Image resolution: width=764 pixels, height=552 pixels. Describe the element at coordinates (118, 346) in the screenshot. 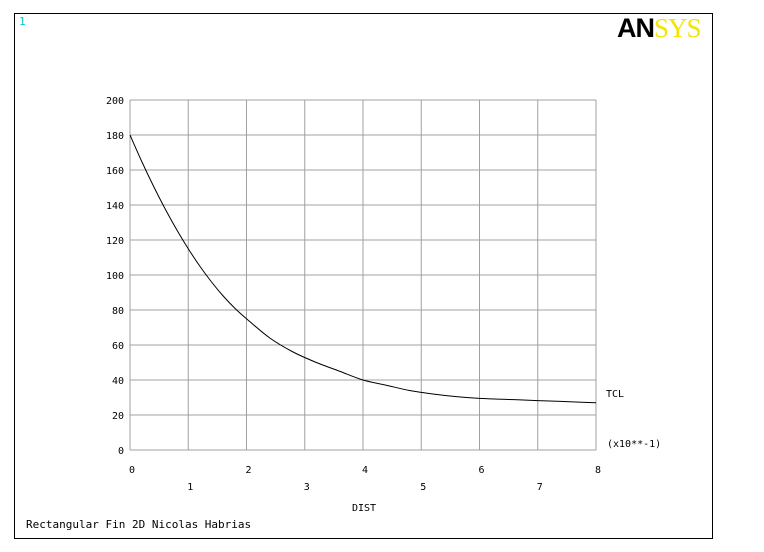

I see `y-tick-label: 60` at that location.